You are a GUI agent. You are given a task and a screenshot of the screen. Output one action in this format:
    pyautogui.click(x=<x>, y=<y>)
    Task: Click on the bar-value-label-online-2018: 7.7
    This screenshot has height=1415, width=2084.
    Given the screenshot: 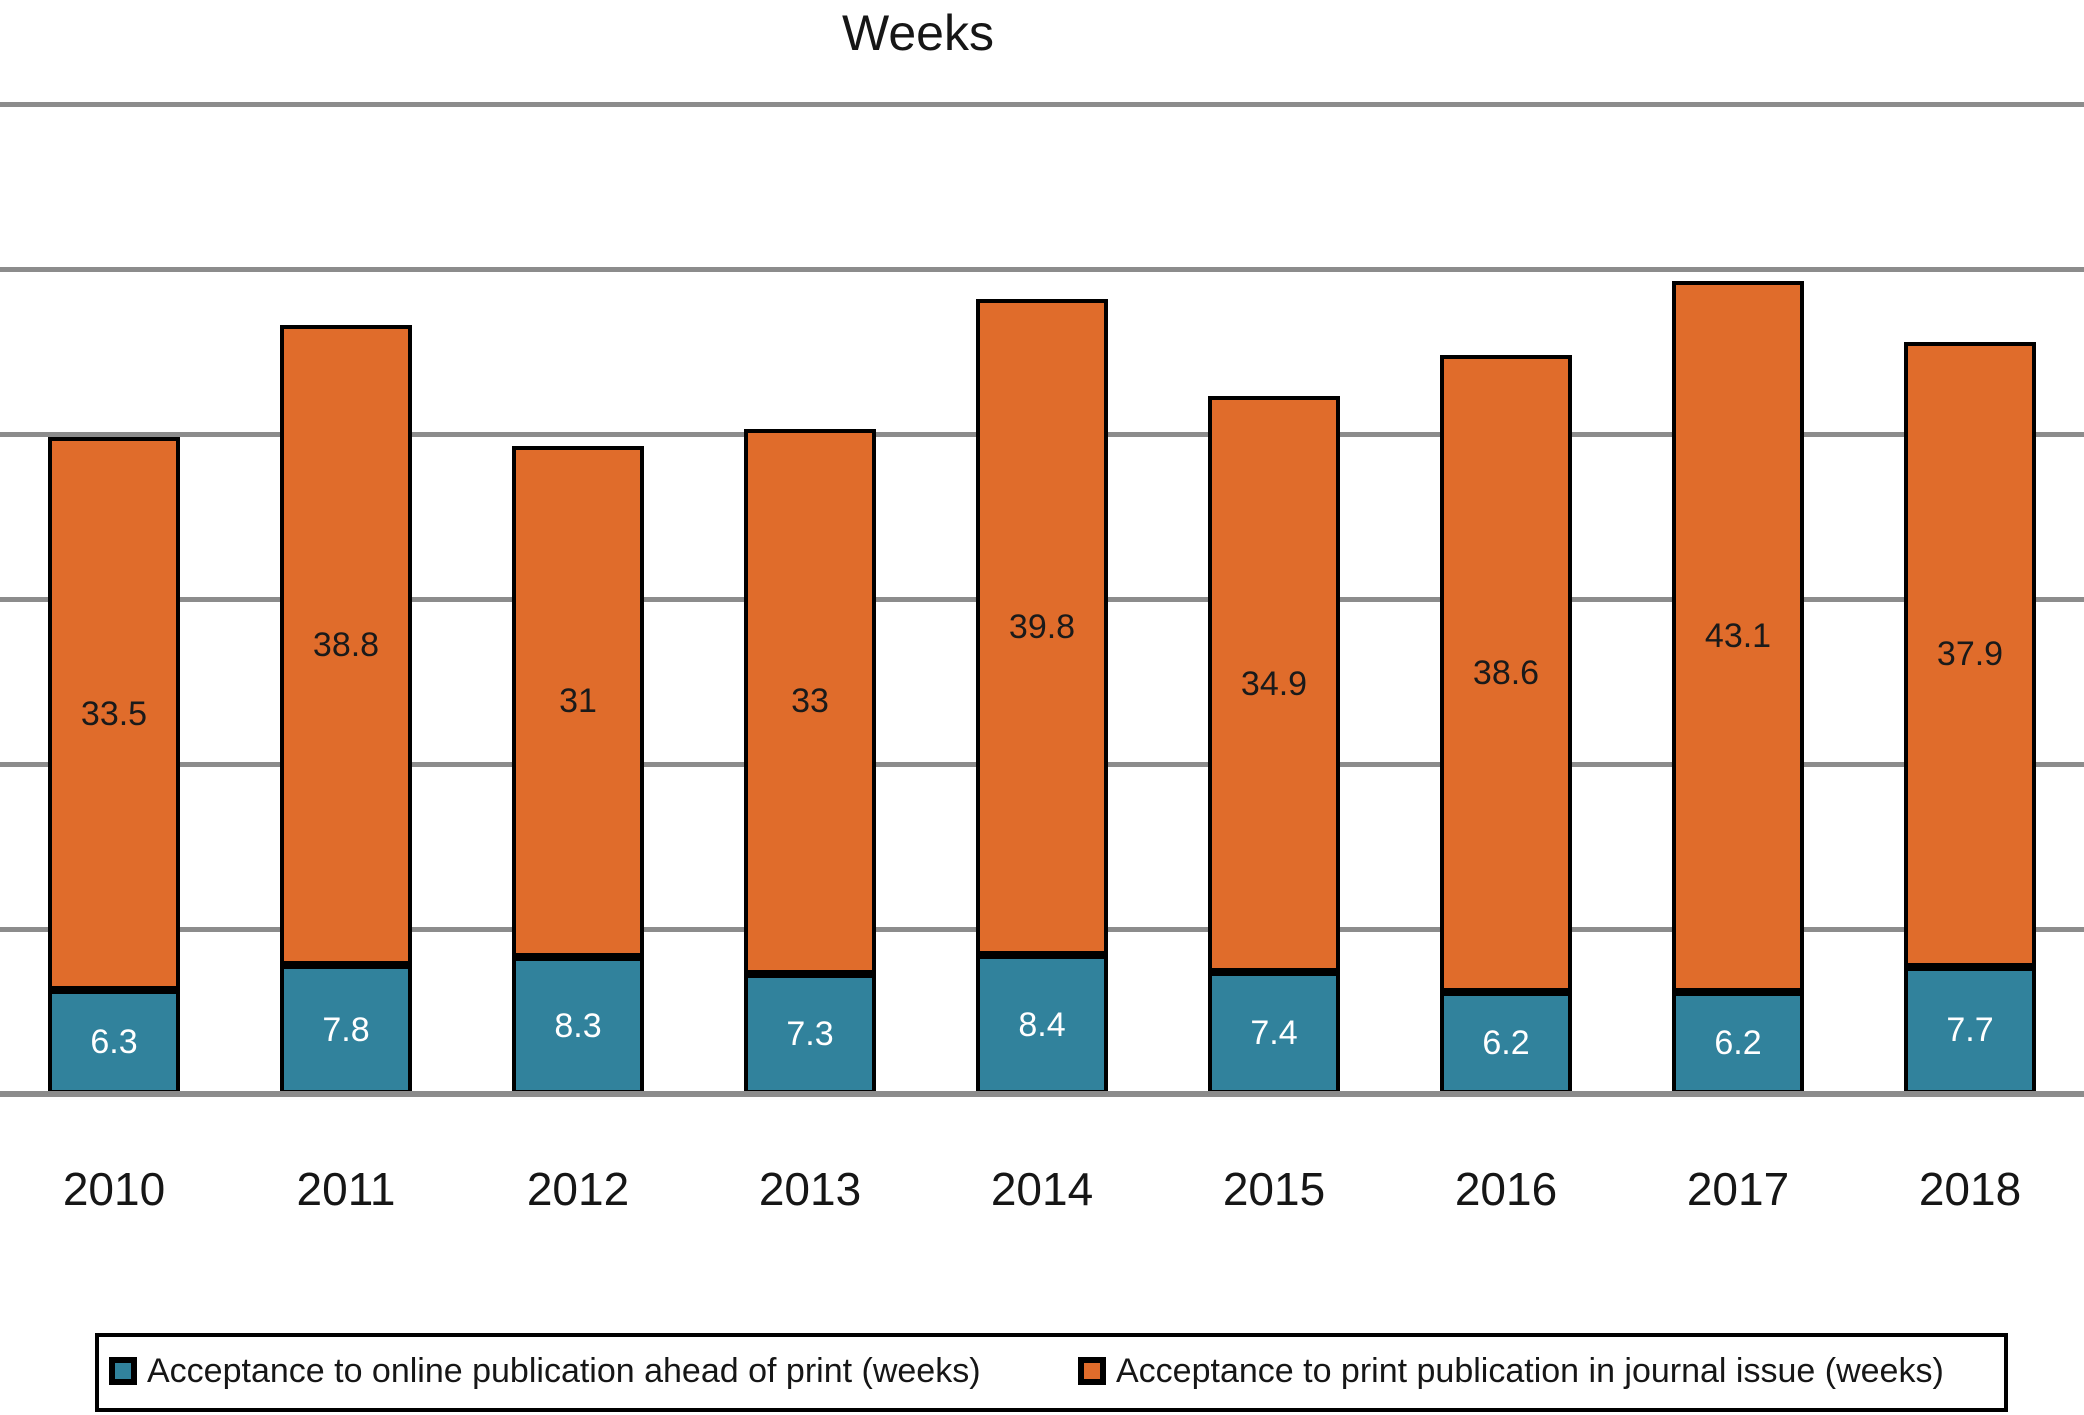 What is the action you would take?
    pyautogui.click(x=1970, y=1030)
    